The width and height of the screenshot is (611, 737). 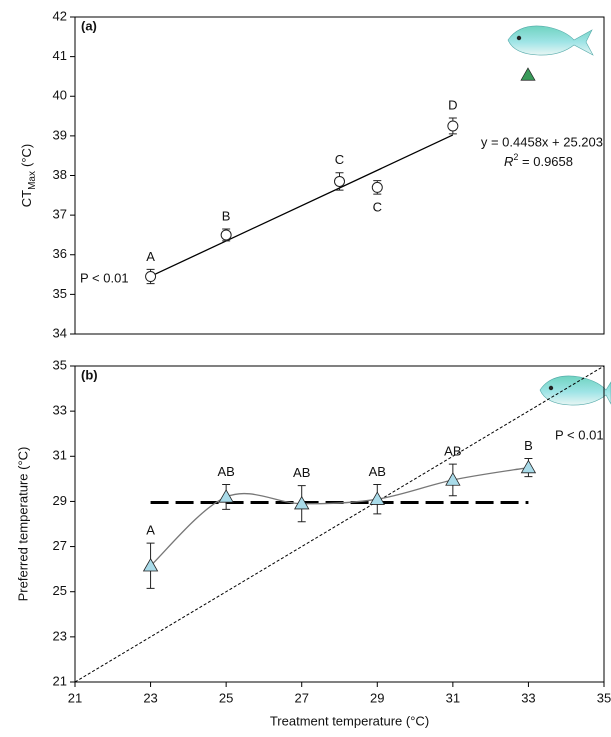 What do you see at coordinates (301, 697) in the screenshot?
I see `x-tick-label: 27` at bounding box center [301, 697].